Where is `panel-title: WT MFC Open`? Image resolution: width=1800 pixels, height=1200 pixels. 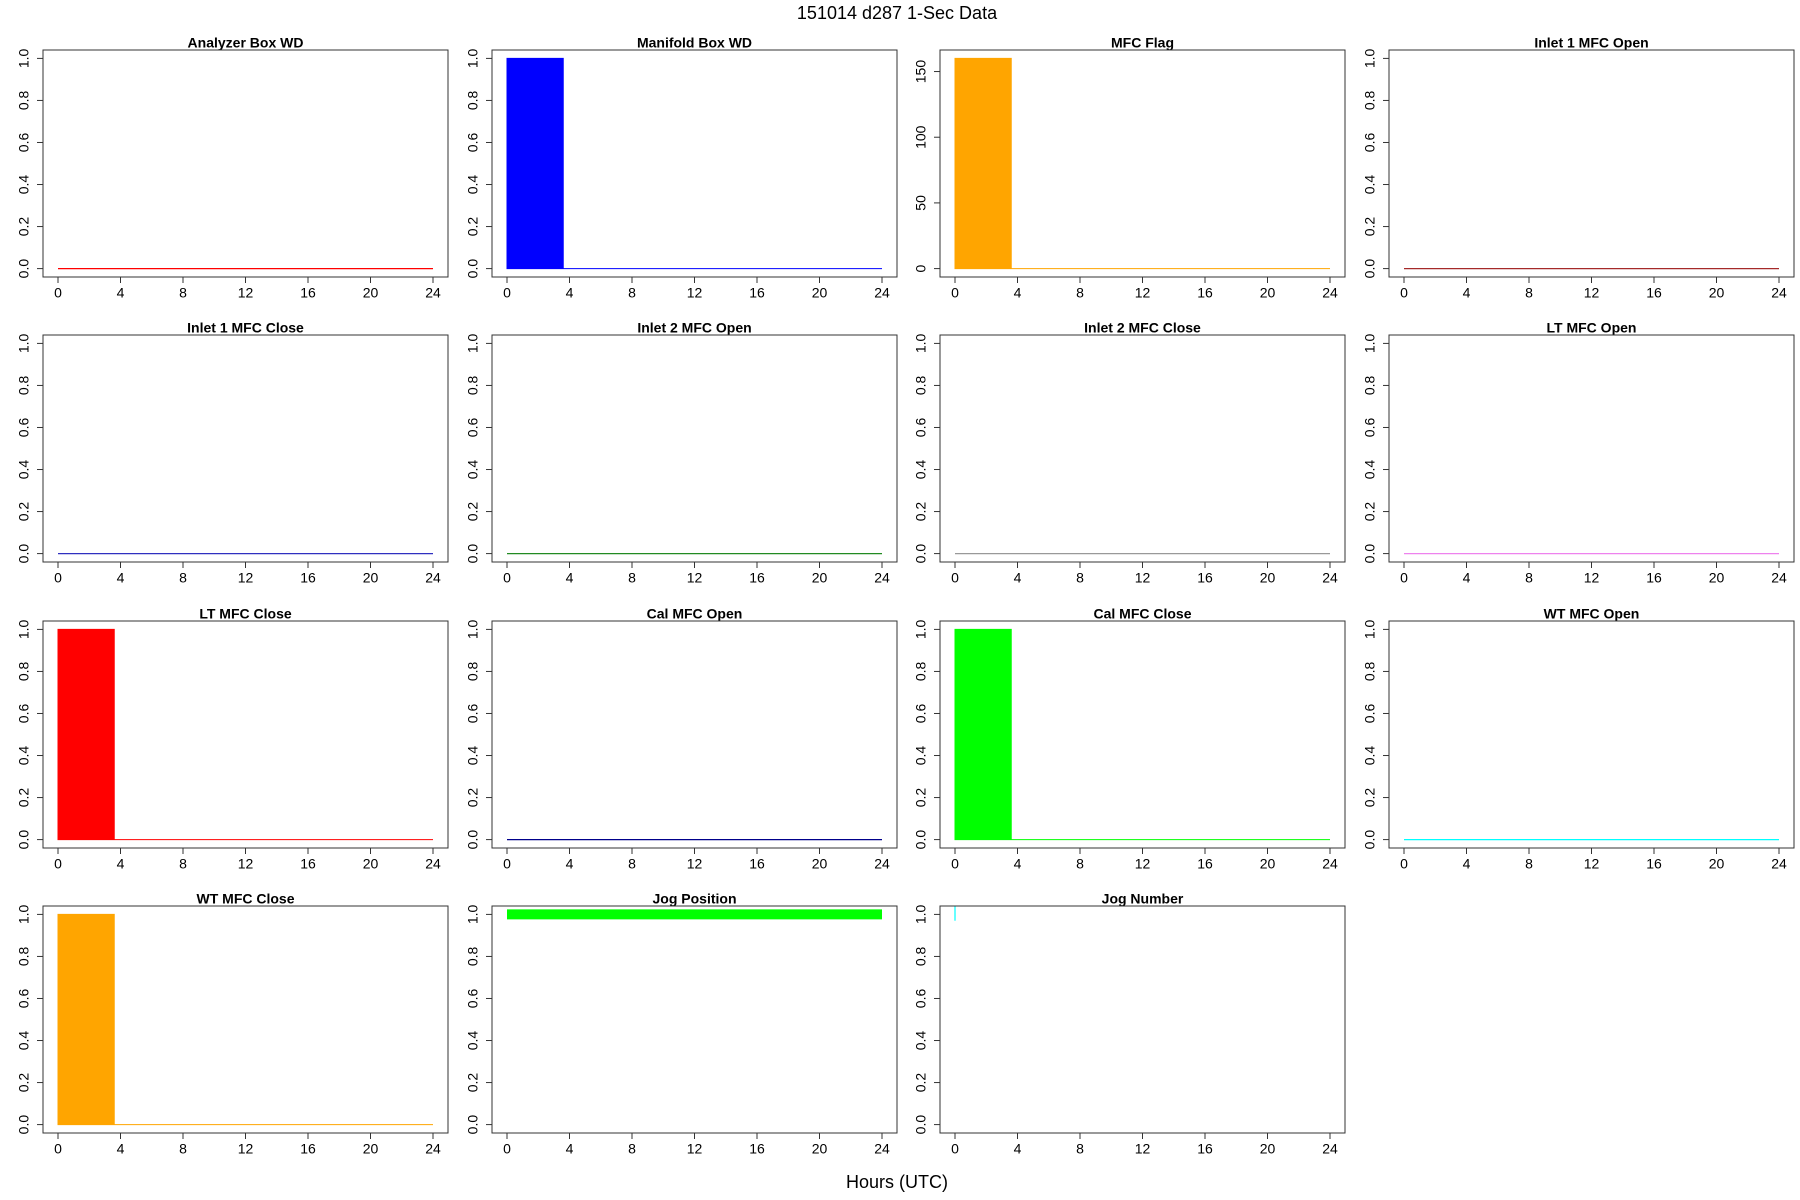
panel-title: WT MFC Open is located at coordinates (1592, 614).